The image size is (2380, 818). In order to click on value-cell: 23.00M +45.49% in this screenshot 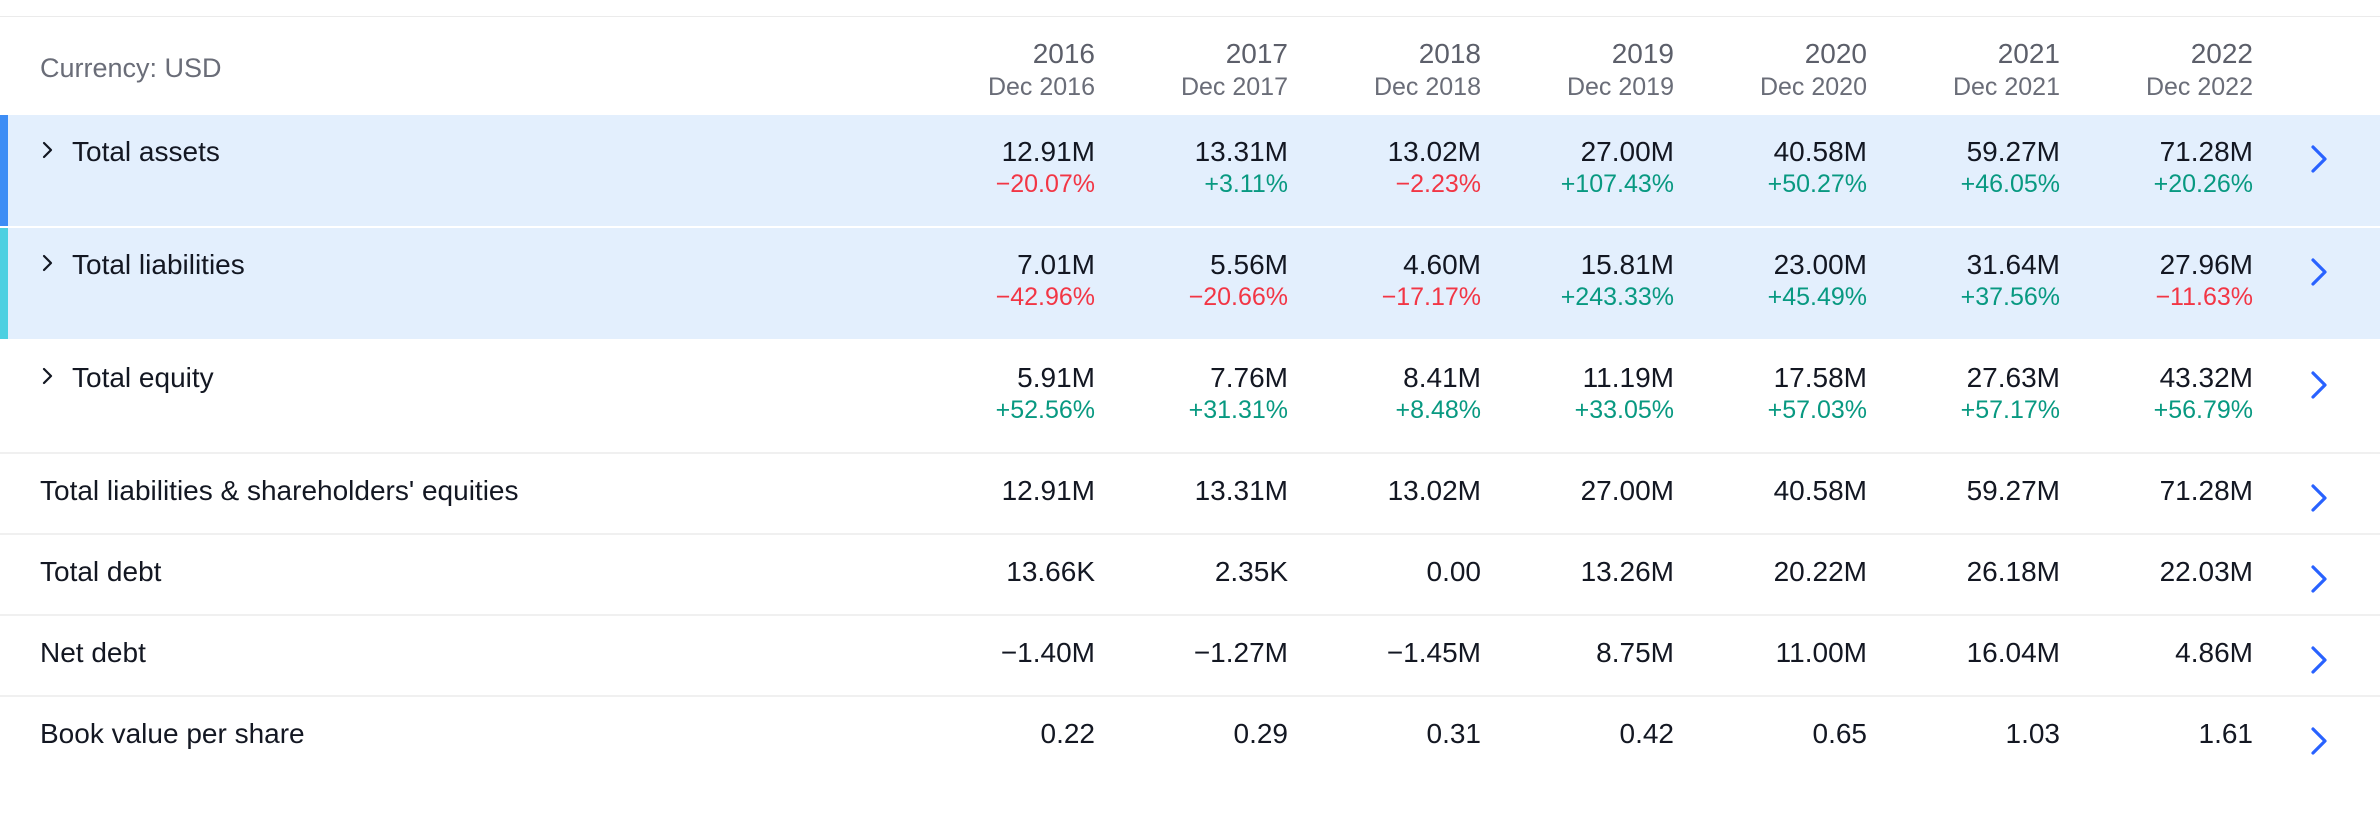, I will do `click(1772, 280)`.